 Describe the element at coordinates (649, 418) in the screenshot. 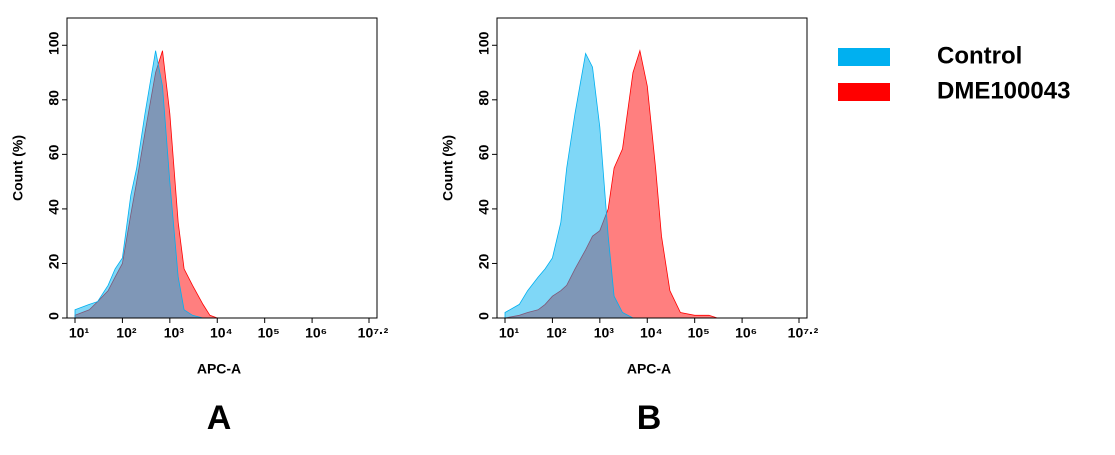

I see `panel-label: B` at that location.